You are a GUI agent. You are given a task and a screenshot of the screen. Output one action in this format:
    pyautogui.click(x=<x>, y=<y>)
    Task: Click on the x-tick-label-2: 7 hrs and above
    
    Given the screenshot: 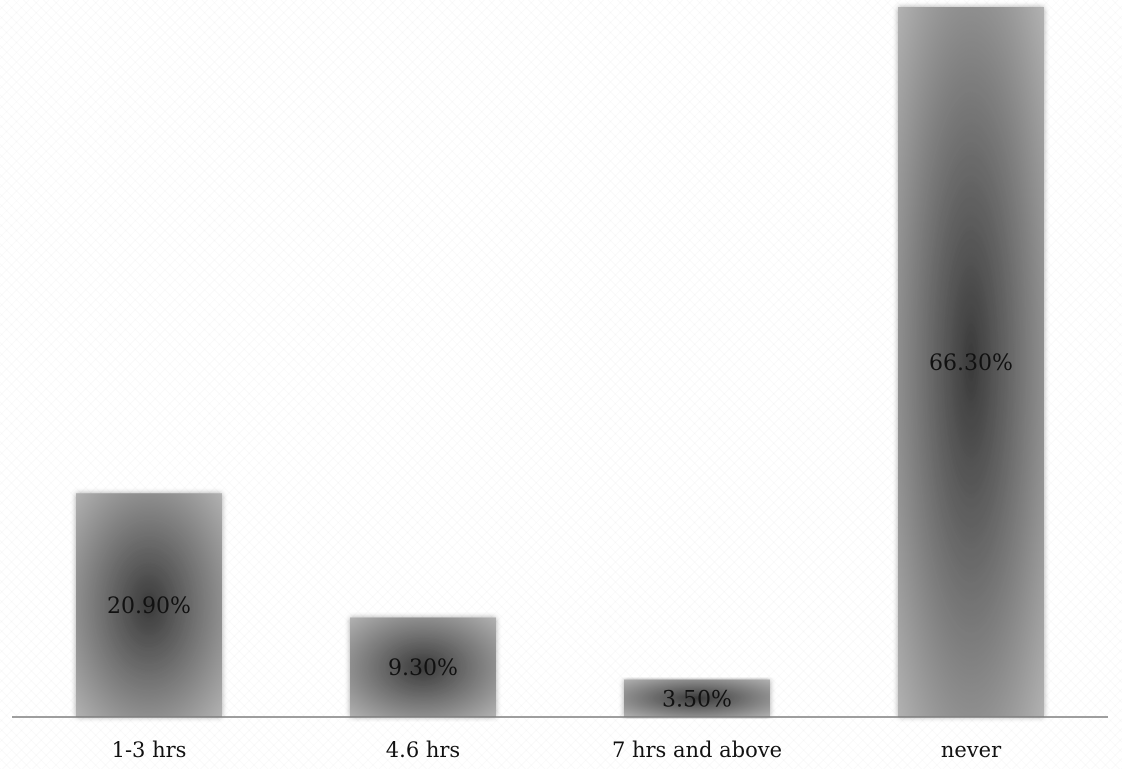 What is the action you would take?
    pyautogui.click(x=697, y=750)
    